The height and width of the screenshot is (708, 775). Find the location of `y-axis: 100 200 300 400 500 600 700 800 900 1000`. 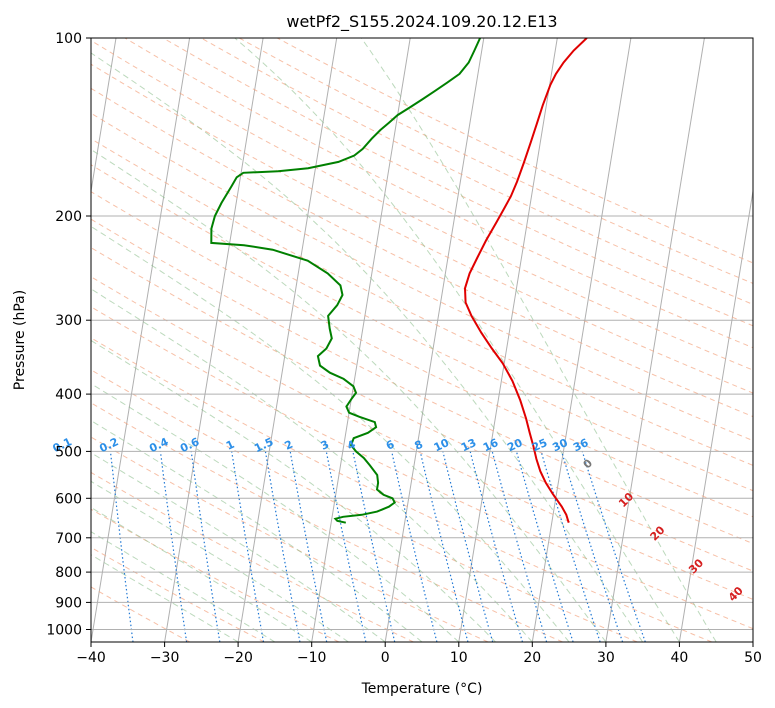

y-axis: 100 200 300 400 500 600 700 800 900 1000 is located at coordinates (68, 335).